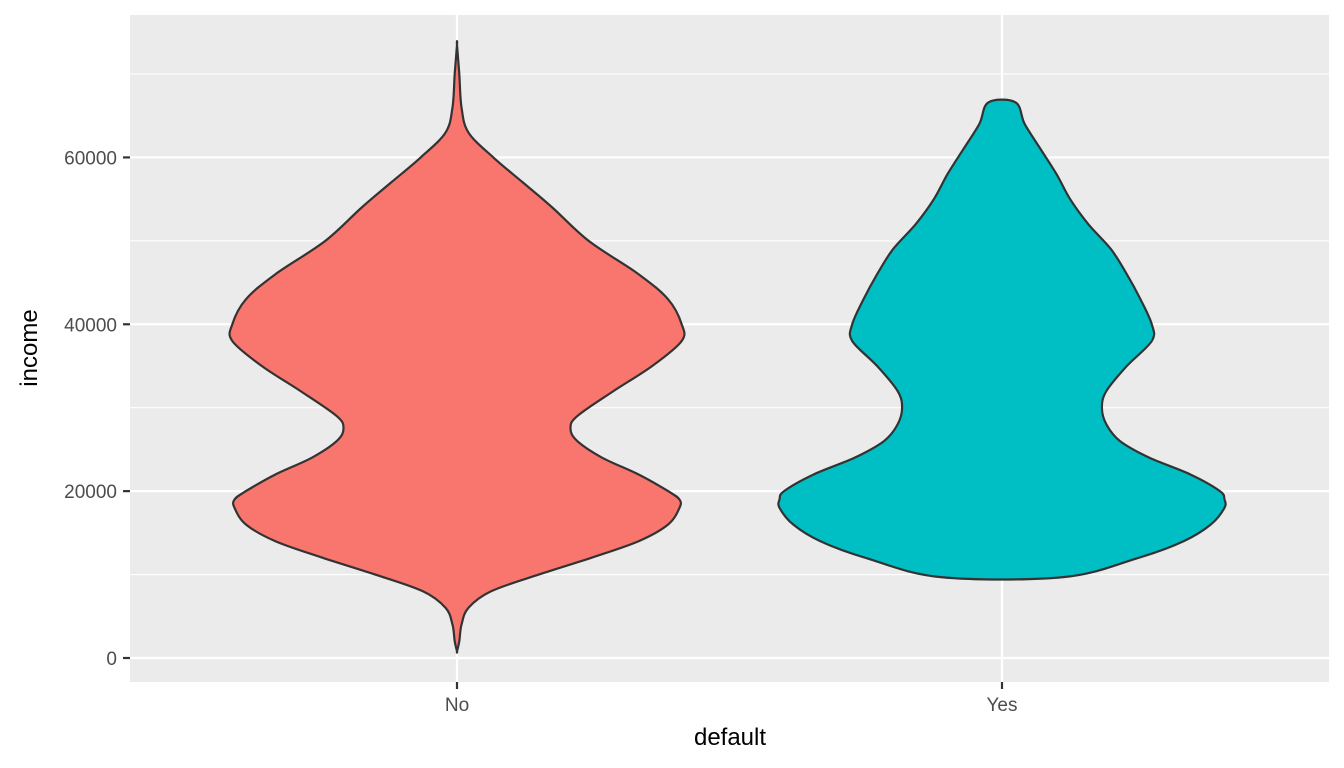 The height and width of the screenshot is (768, 1344). I want to click on x-axis: No Yes, so click(731, 699).